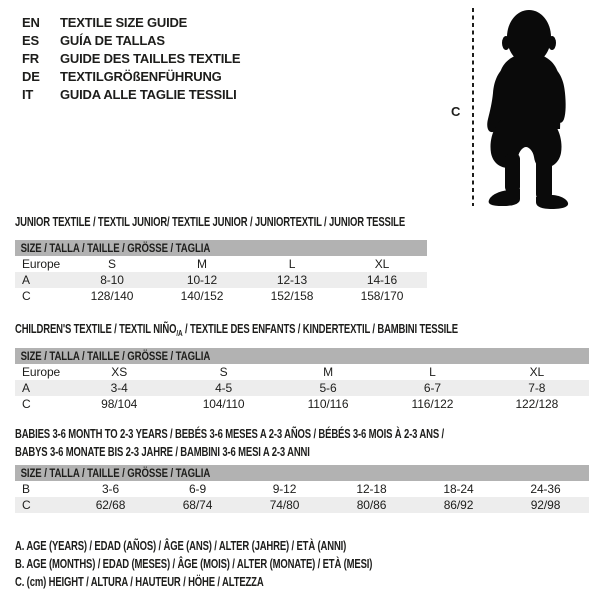  What do you see at coordinates (119, 372) in the screenshot?
I see `size-cell: XS` at bounding box center [119, 372].